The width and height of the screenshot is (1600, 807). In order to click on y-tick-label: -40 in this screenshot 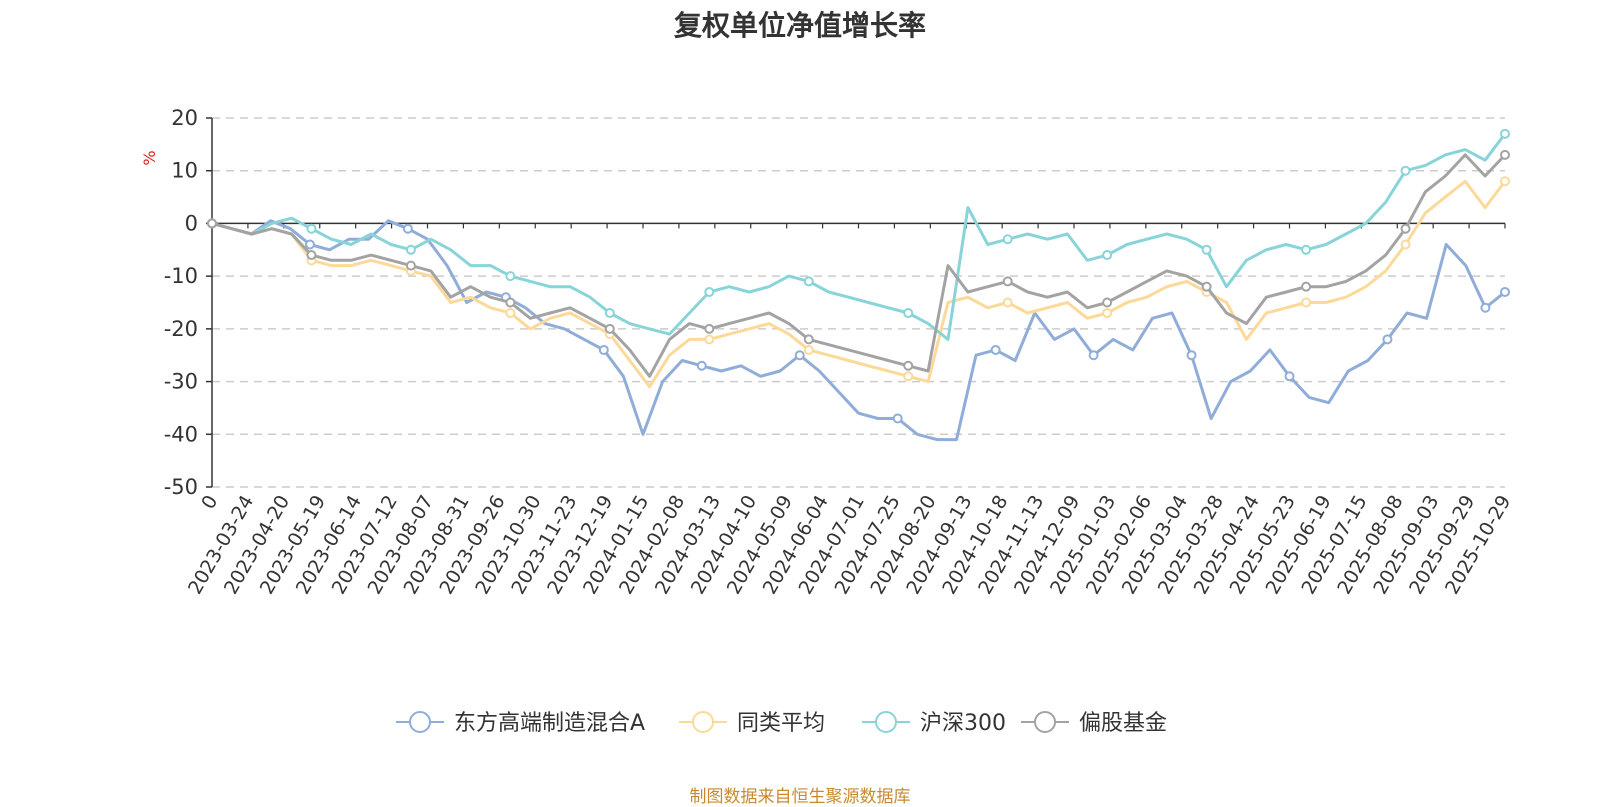, I will do `click(181, 434)`.